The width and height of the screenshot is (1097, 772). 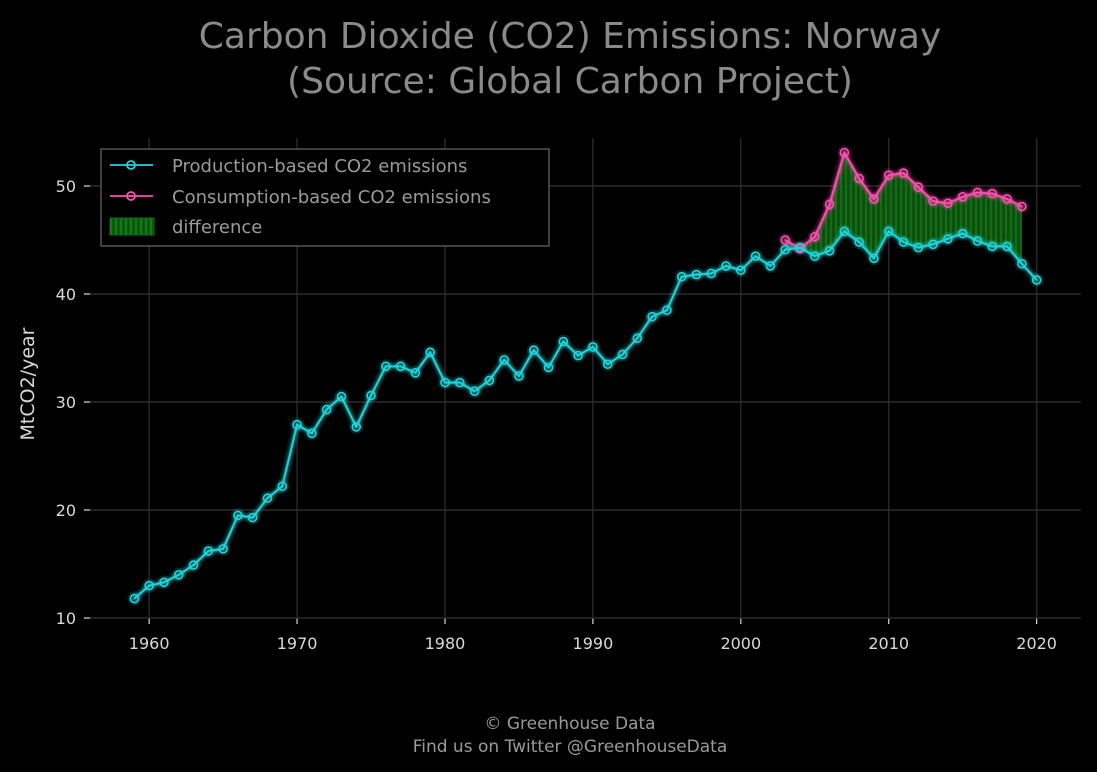 I want to click on x-tick-label: 2020, so click(x=1036, y=643).